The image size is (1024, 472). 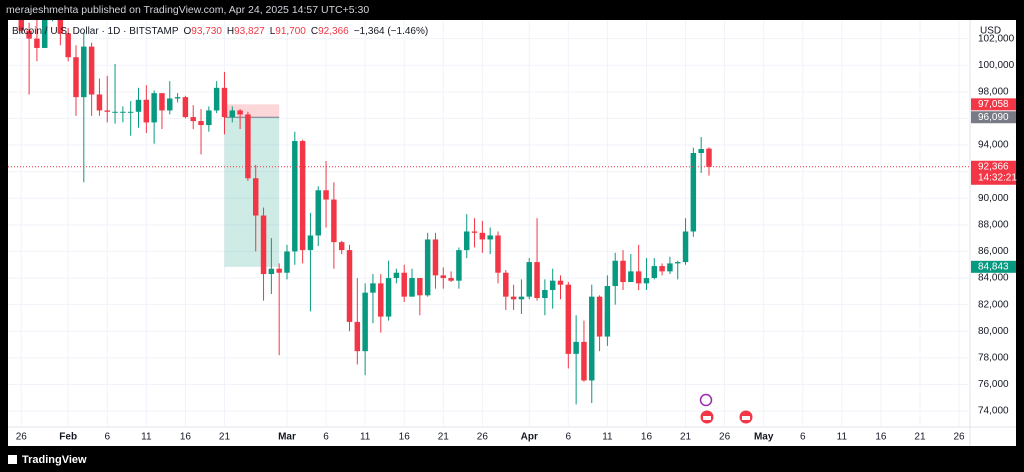 What do you see at coordinates (993, 411) in the screenshot?
I see `y-tick-label: 74,000` at bounding box center [993, 411].